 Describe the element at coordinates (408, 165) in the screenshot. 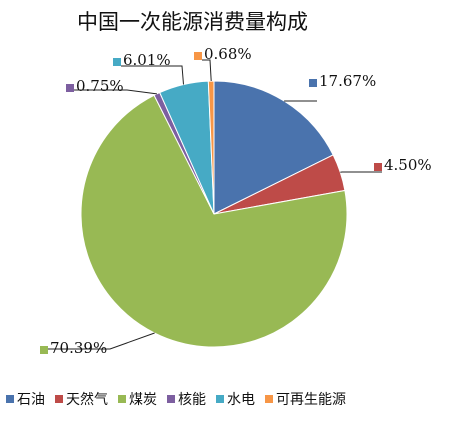

I see `data-label-2: 4.50%` at that location.